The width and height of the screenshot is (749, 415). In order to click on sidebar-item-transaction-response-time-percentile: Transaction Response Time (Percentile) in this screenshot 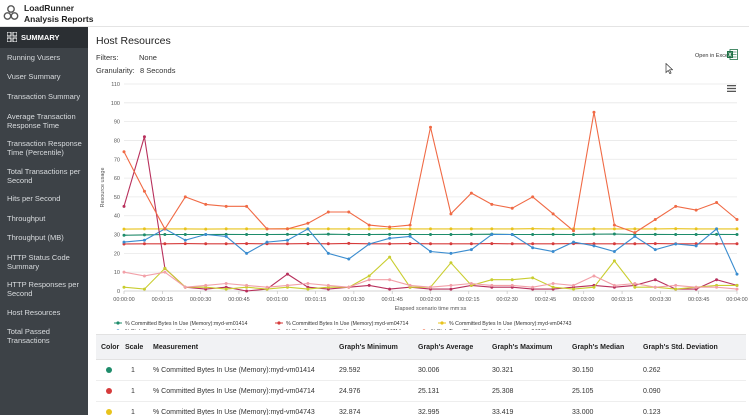, I will do `click(44, 148)`.